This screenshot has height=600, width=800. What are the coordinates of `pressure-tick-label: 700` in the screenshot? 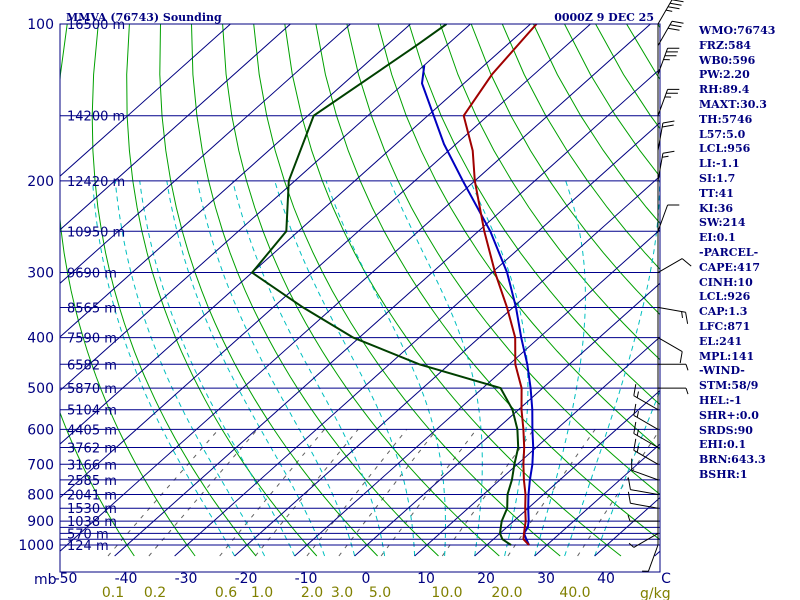 It's located at (40, 465).